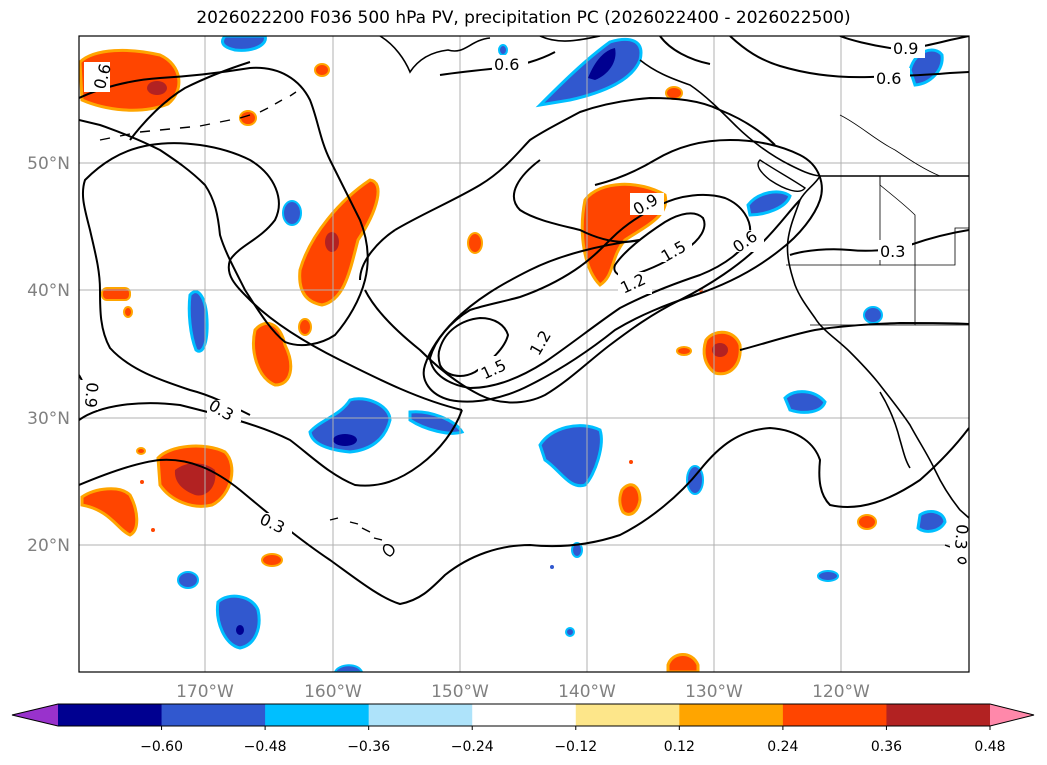 The height and width of the screenshot is (765, 1047). Describe the element at coordinates (877, 220) in the screenshot. I see `political-borders` at that location.